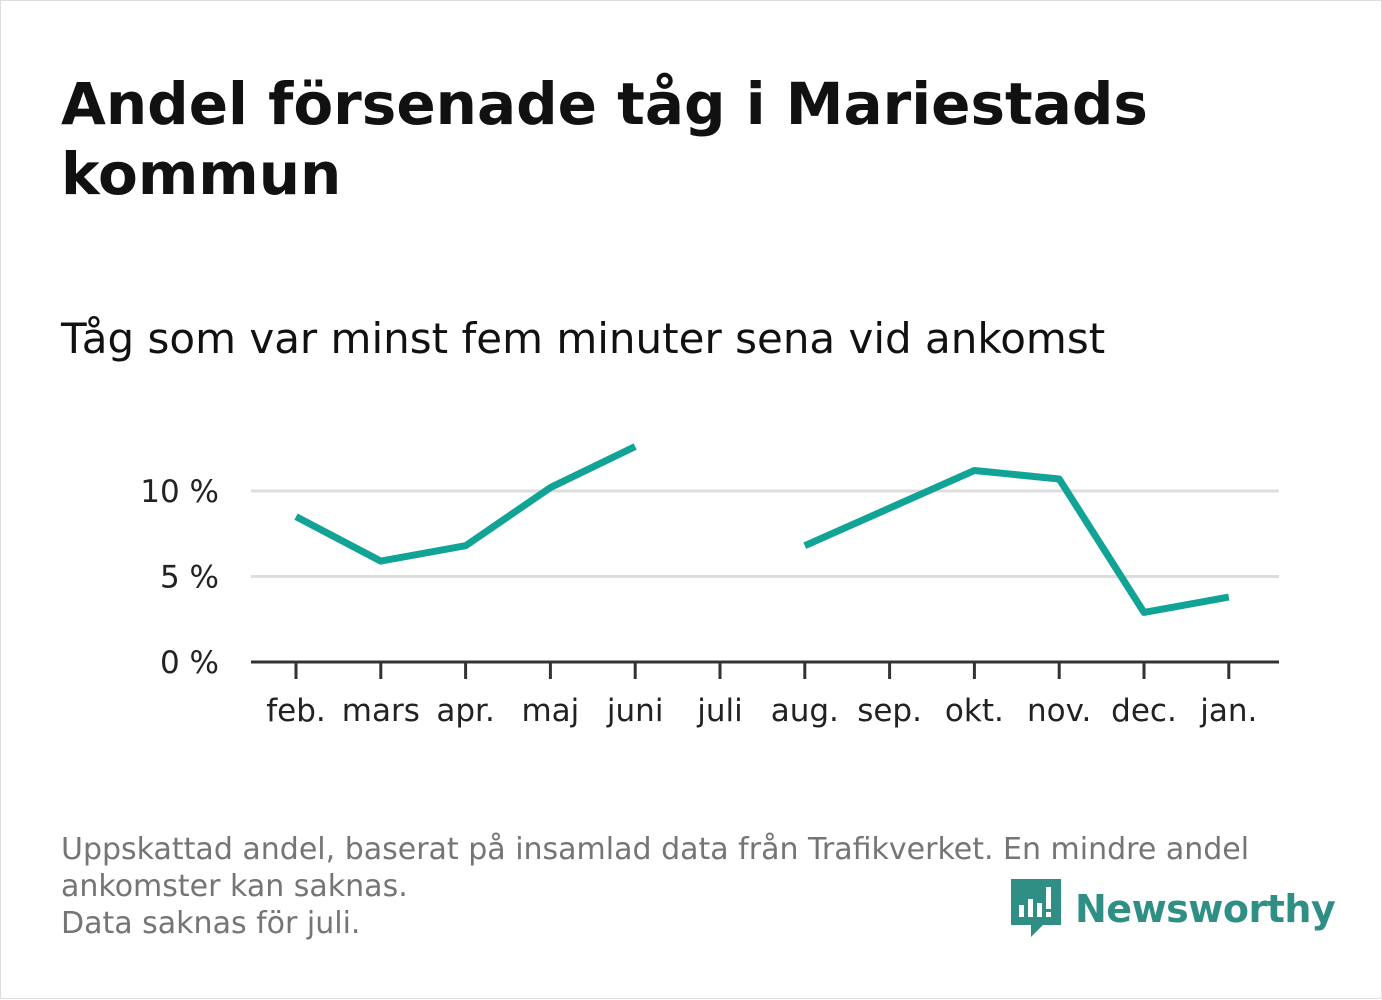 The width and height of the screenshot is (1382, 1000). What do you see at coordinates (805, 711) in the screenshot?
I see `x-tick-label: aug.` at bounding box center [805, 711].